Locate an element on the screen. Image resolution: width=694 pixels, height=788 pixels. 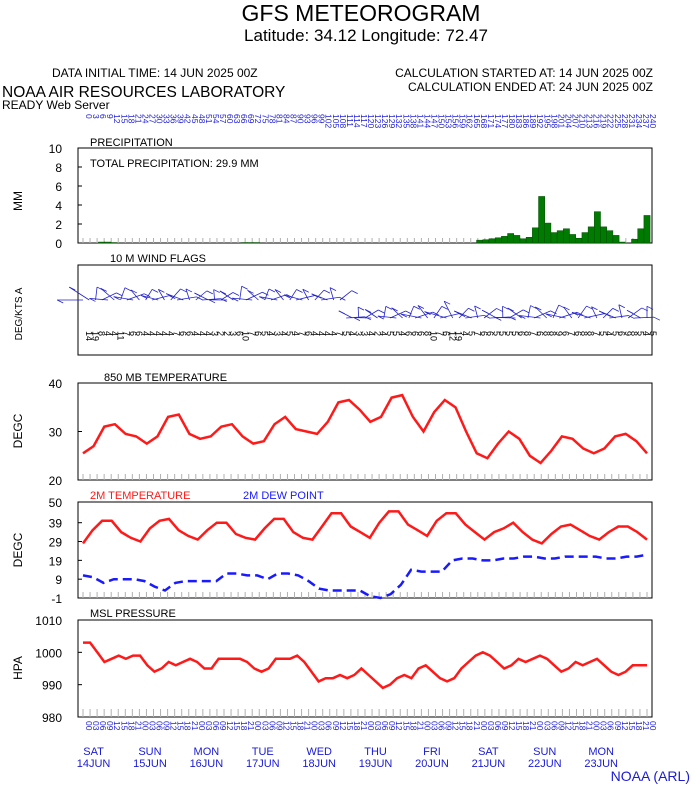
top-hour-label: 93 is located at coordinates (308, 119).